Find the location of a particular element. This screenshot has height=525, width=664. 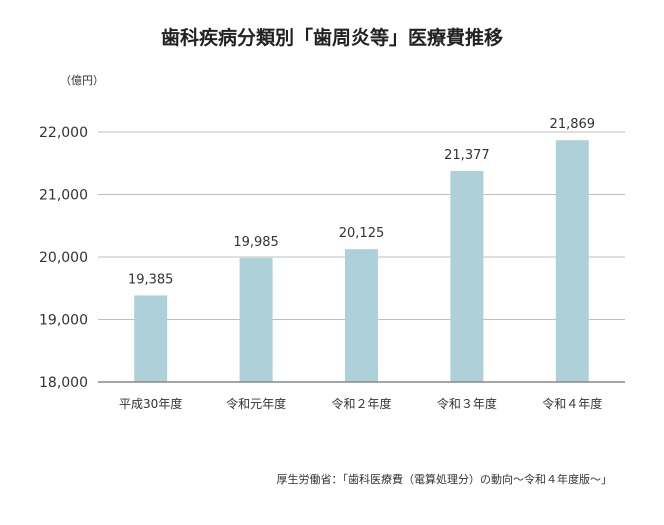

y-axis-unit-label: （億円） is located at coordinates (82, 80).